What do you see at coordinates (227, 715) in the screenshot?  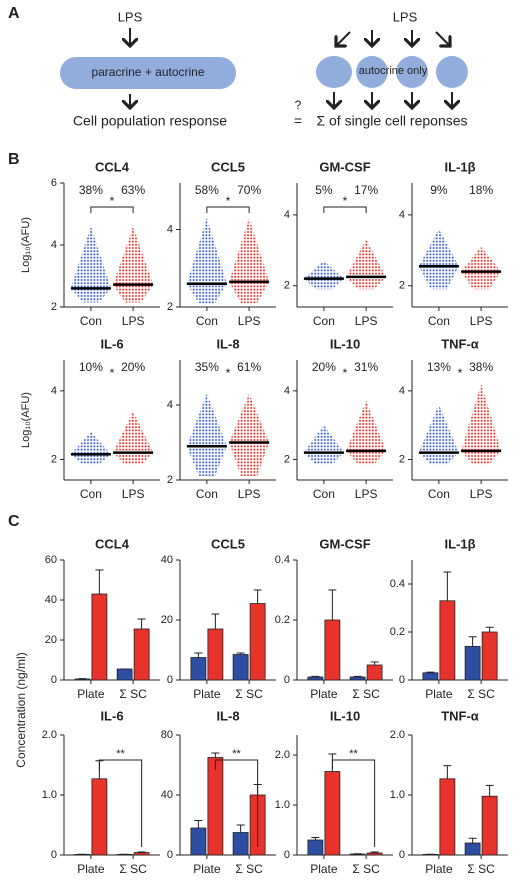 I see `chart-title: IL-8` at bounding box center [227, 715].